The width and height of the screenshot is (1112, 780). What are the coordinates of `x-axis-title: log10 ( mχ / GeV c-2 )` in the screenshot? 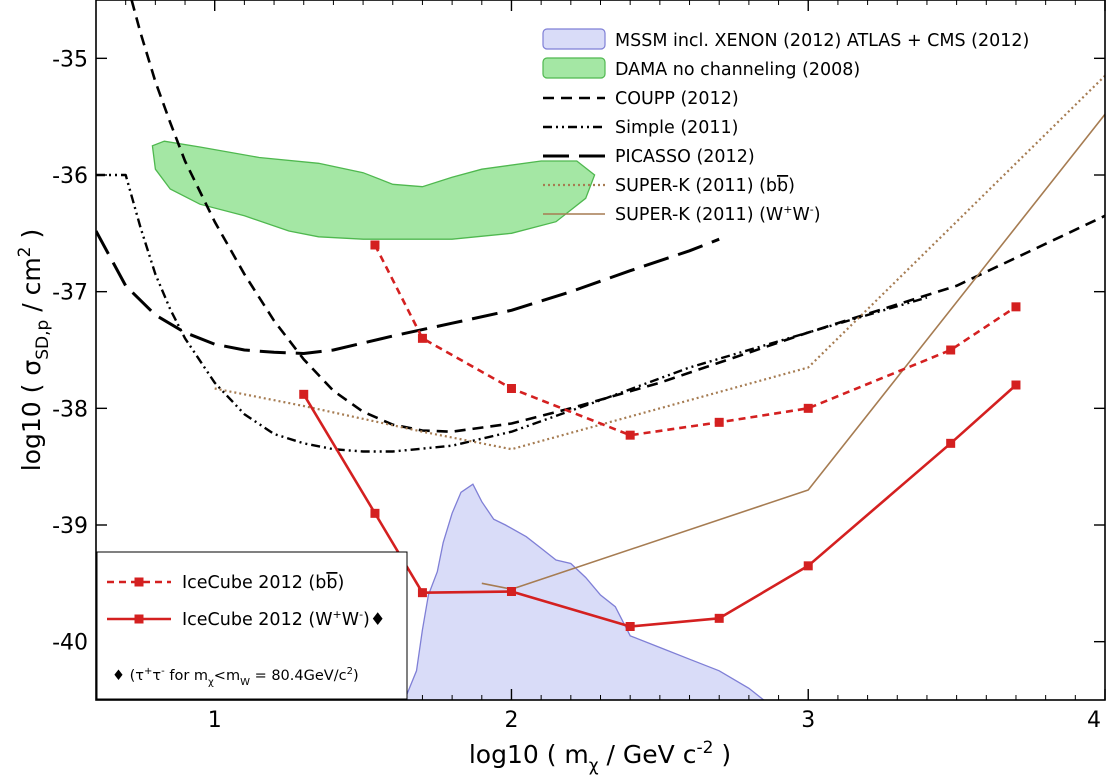 It's located at (600, 757).